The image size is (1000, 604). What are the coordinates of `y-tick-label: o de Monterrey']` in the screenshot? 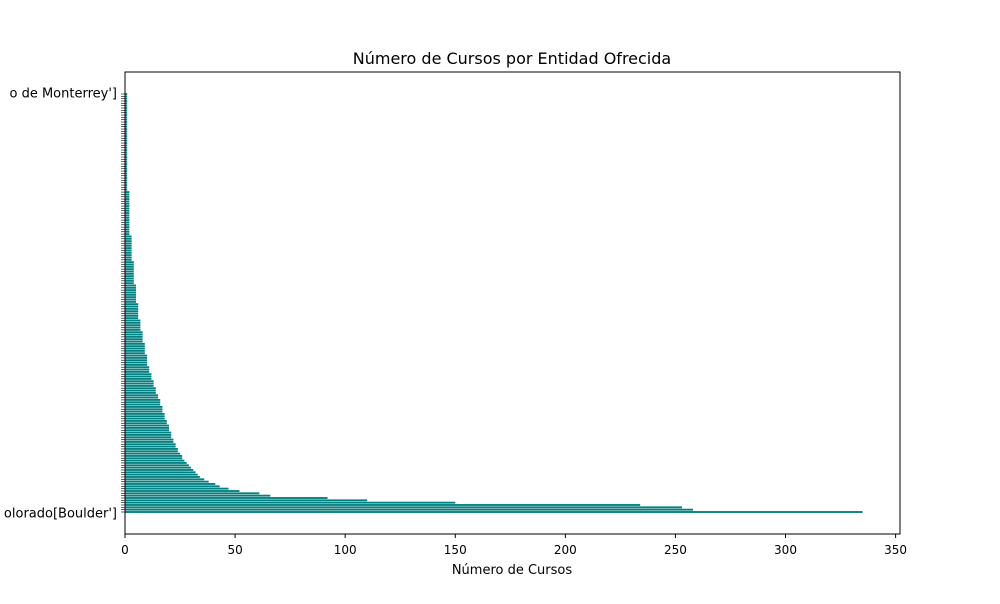 It's located at (64, 94).